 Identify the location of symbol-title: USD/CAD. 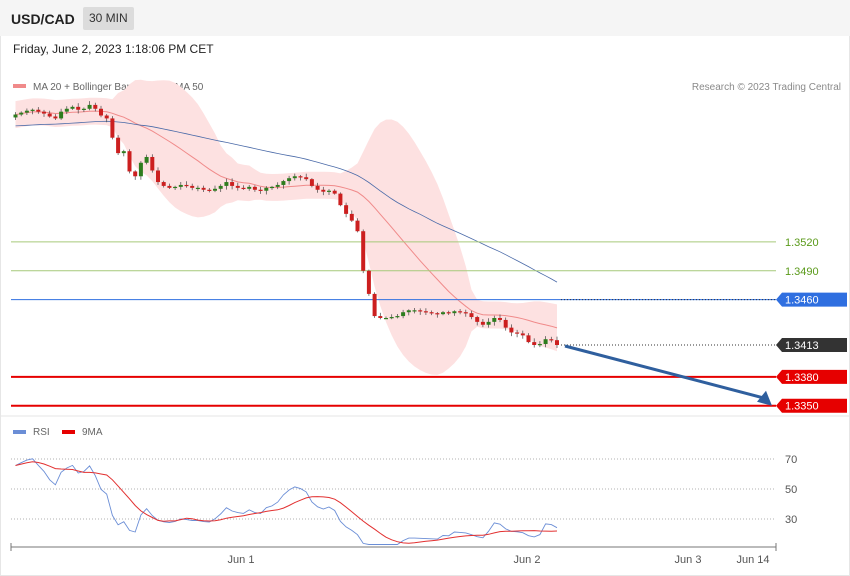
(43, 19).